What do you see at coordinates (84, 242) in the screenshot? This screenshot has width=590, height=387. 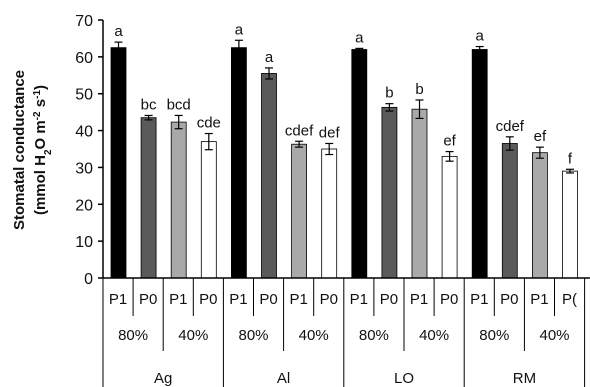 I see `y-tick-label: 10` at bounding box center [84, 242].